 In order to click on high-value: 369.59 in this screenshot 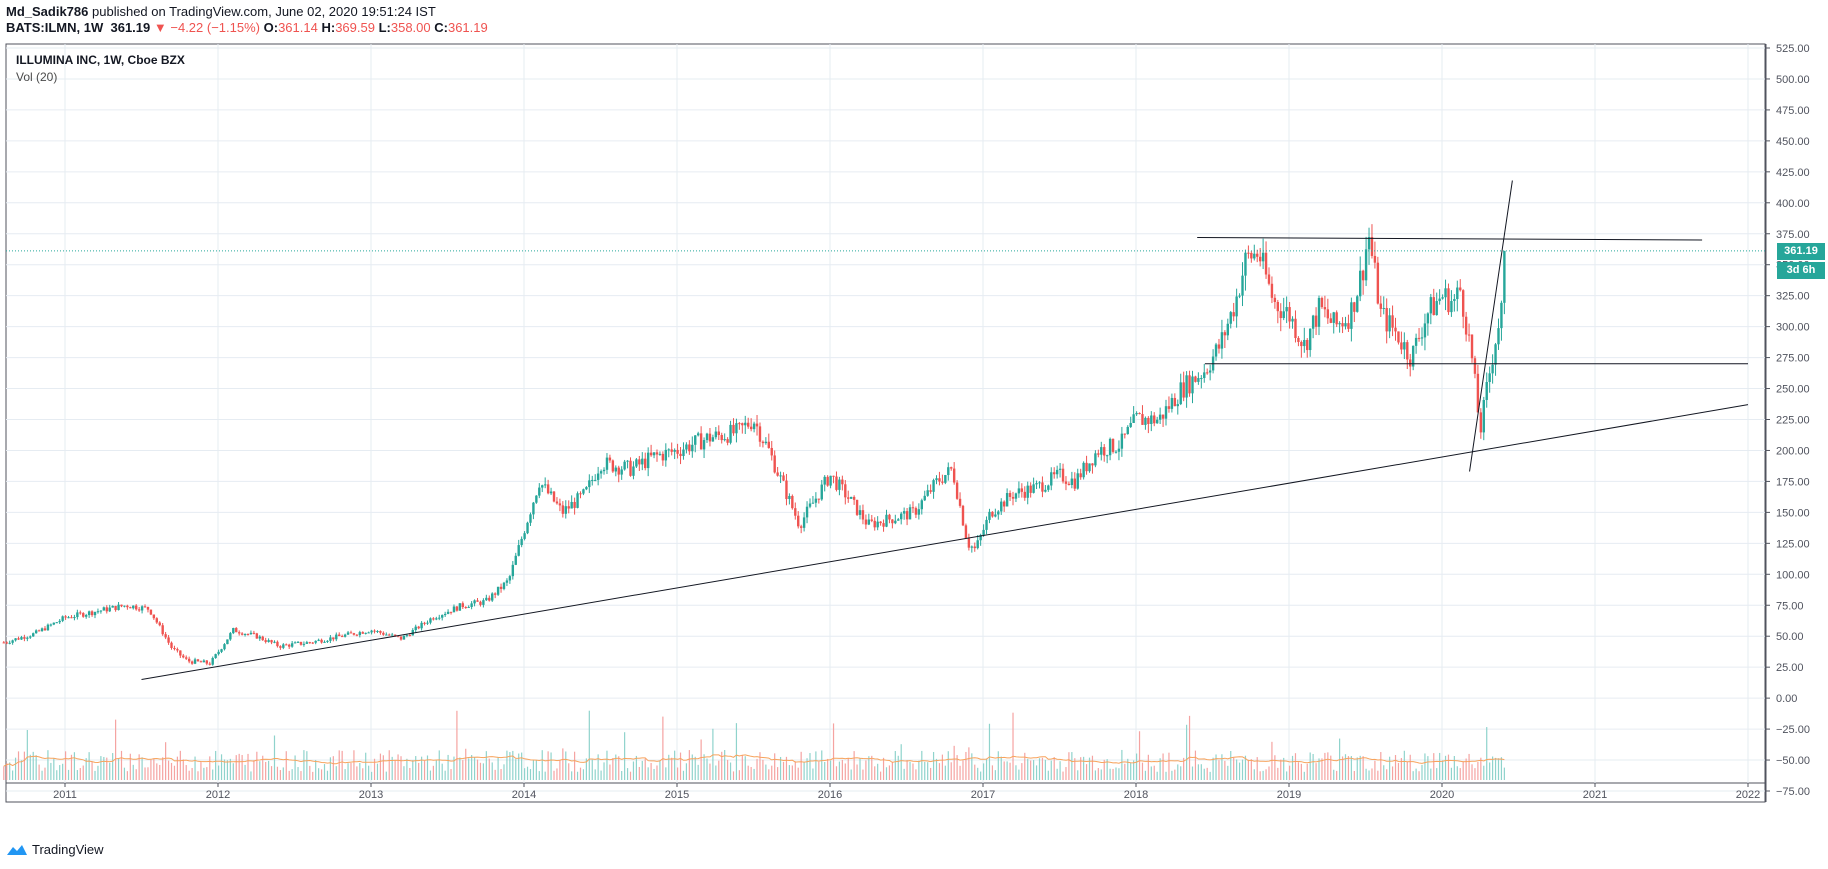, I will do `click(355, 27)`.